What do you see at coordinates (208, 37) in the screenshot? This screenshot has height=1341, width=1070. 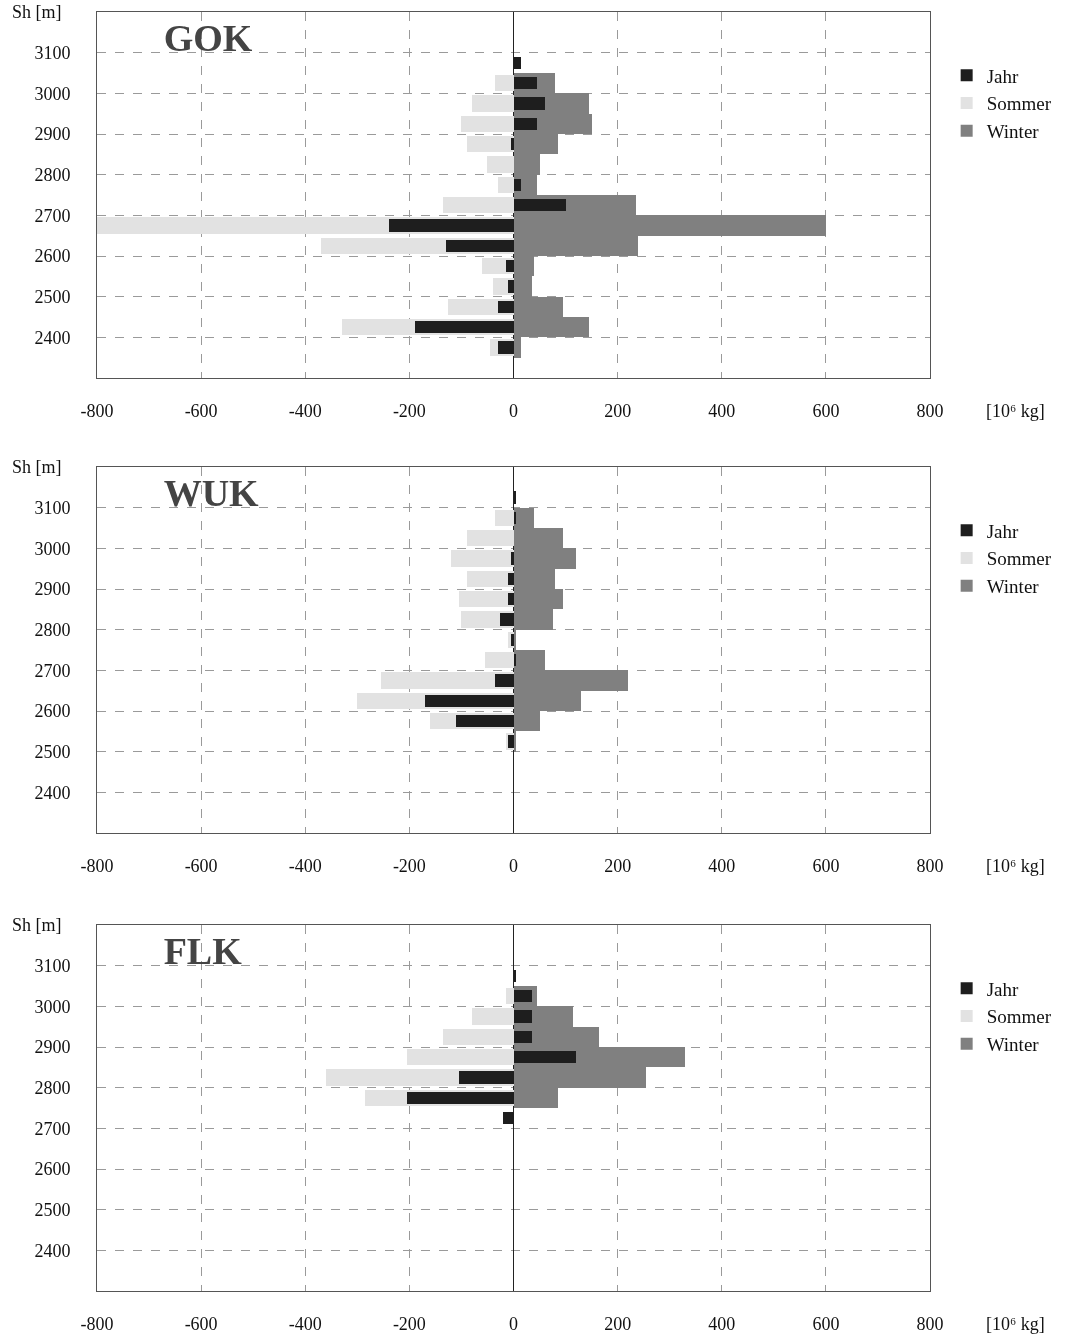 I see `chart-title: GOK` at bounding box center [208, 37].